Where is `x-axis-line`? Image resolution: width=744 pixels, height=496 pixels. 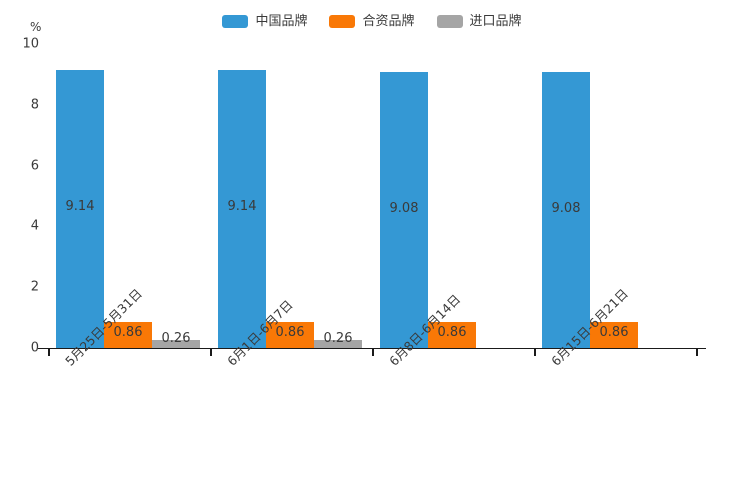 x-axis-line is located at coordinates (372, 351).